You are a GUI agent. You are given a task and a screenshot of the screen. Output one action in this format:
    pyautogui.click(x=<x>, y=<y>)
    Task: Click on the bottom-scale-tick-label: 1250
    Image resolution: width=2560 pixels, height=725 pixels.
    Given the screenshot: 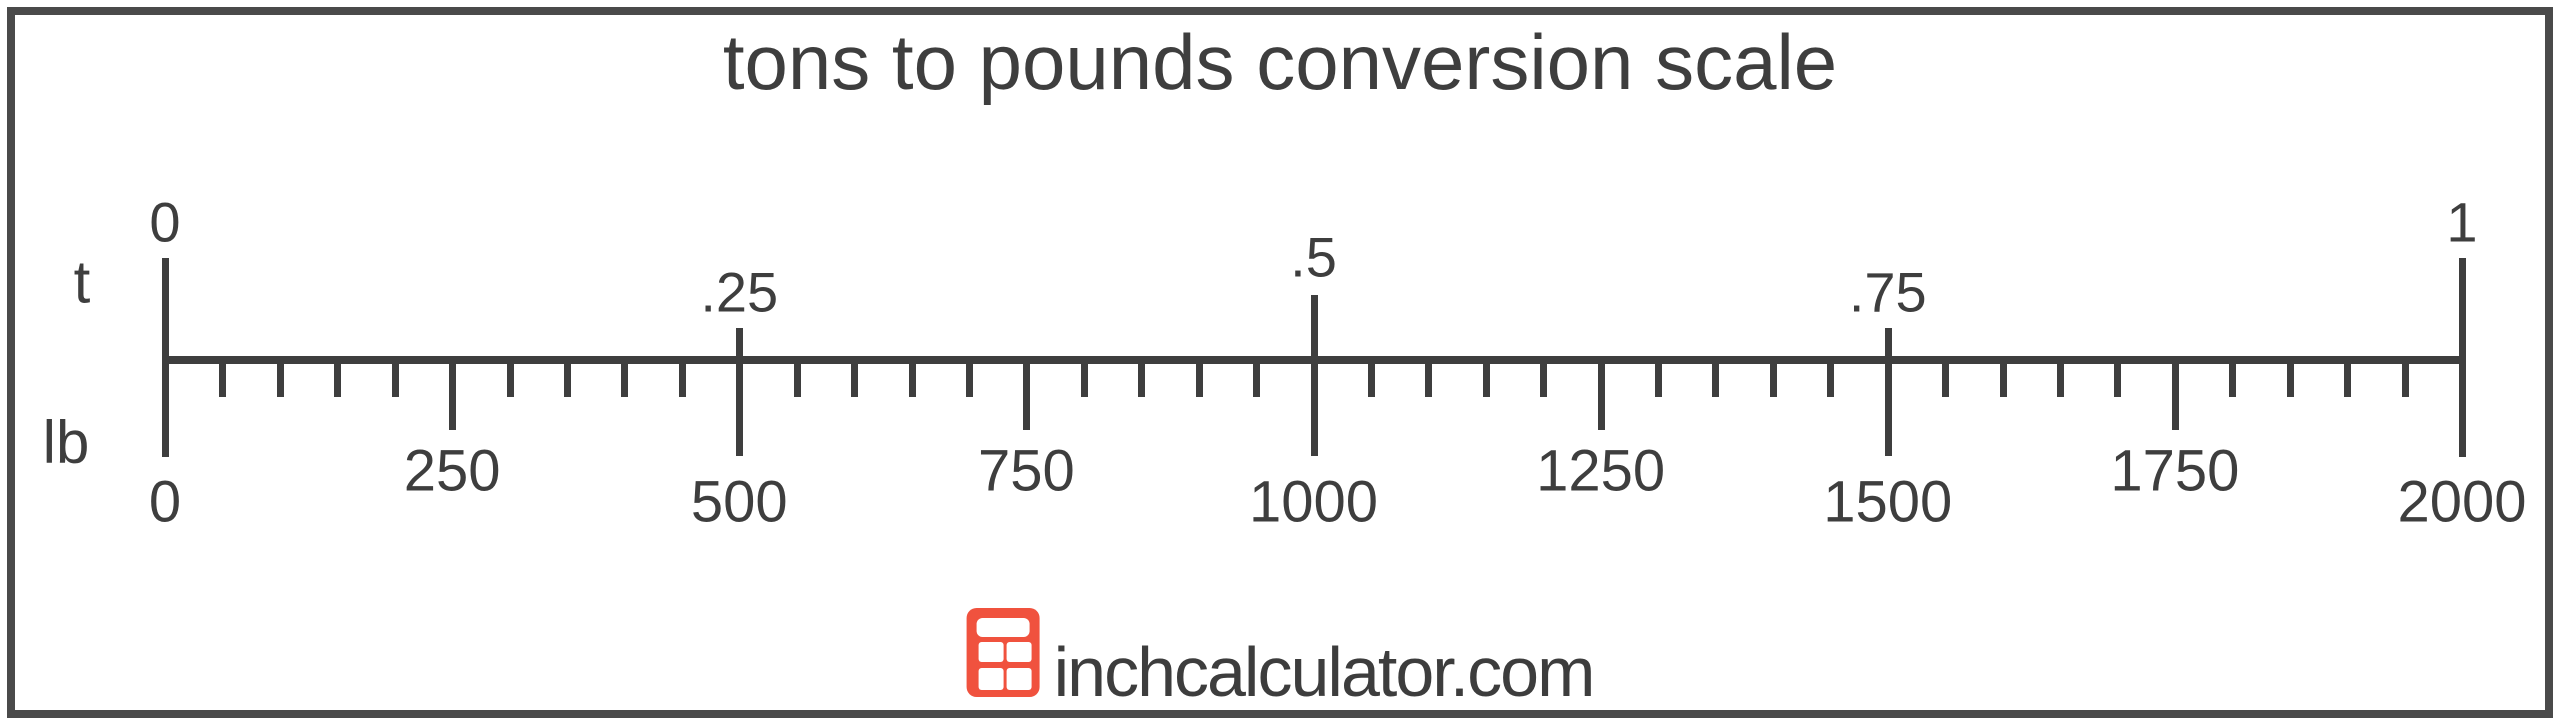 What is the action you would take?
    pyautogui.click(x=1601, y=471)
    